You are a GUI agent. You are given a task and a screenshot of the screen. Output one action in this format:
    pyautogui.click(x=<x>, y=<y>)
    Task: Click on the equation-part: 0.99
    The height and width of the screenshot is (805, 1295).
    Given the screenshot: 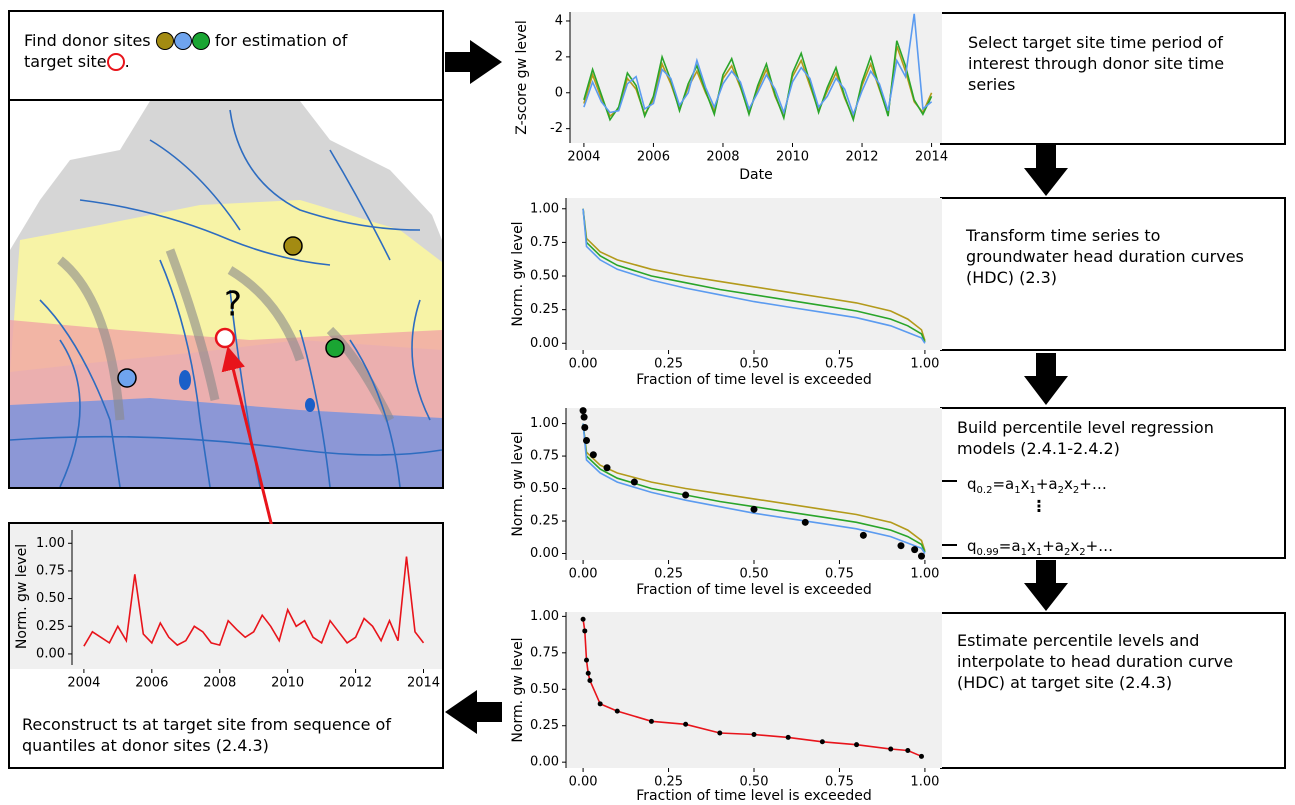 What is the action you would take?
    pyautogui.click(x=988, y=552)
    